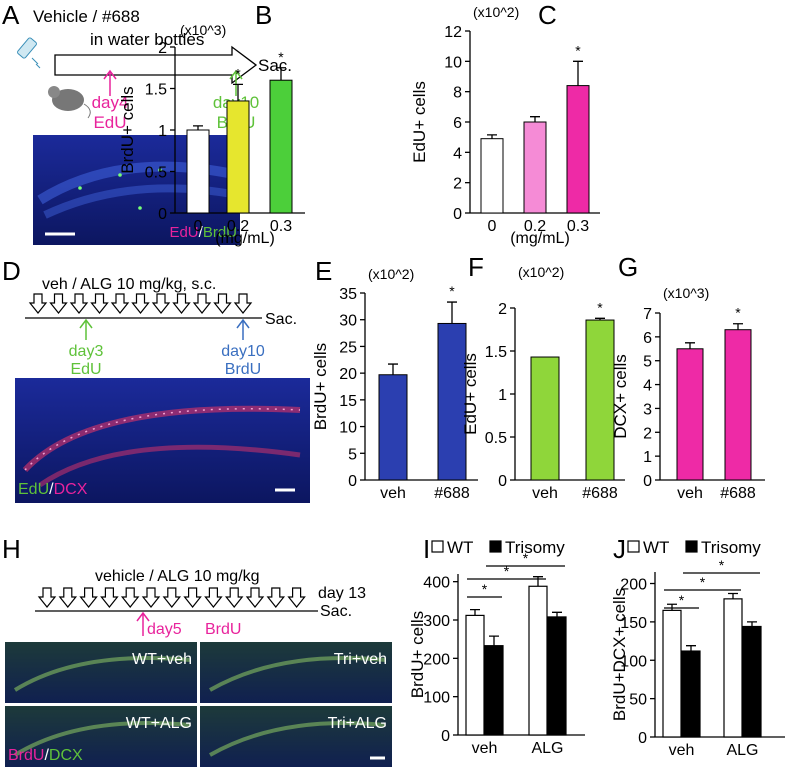  I want to click on panel-letter: C, so click(547, 15).